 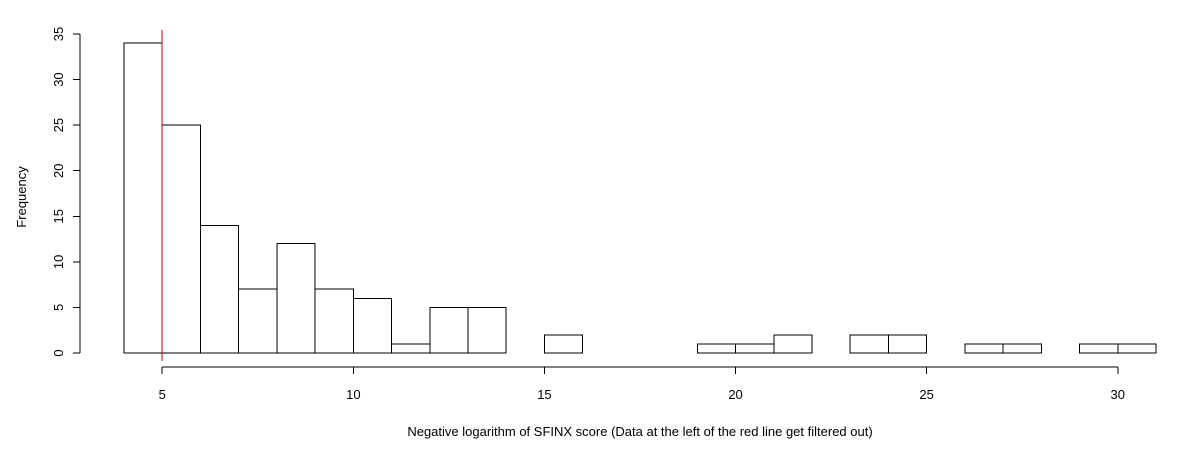 What do you see at coordinates (544, 394) in the screenshot?
I see `x-tick-label: 15` at bounding box center [544, 394].